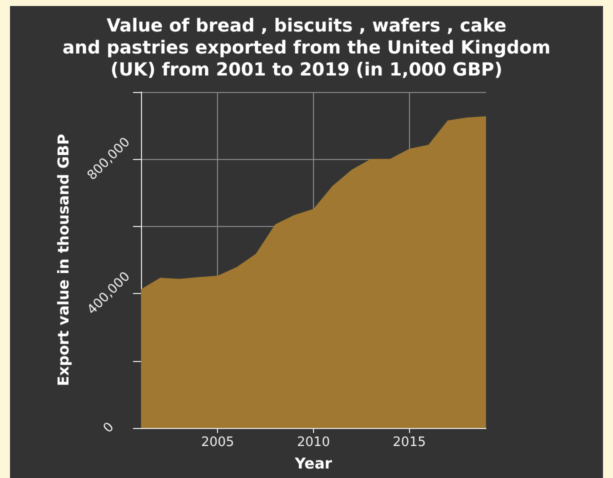 This screenshot has height=478, width=613. Describe the element at coordinates (63, 260) in the screenshot. I see `y-axis-title: Export value in thousand GBP` at that location.